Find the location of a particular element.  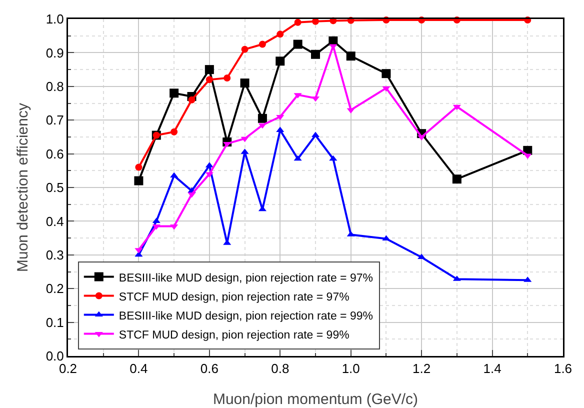

x-tick-label: 0.2 is located at coordinates (68, 368).